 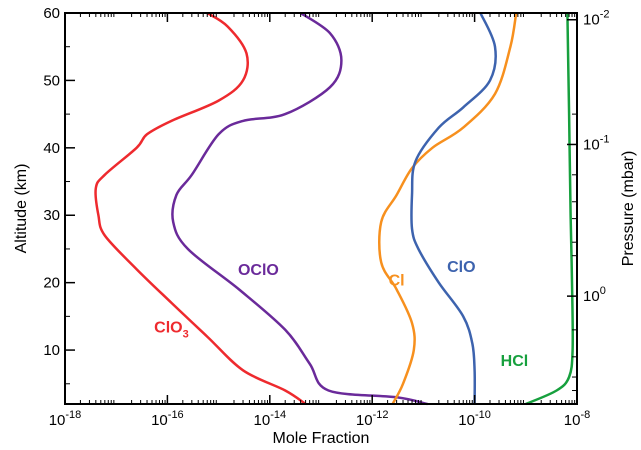 I want to click on y2-tick-label: 10⁻¹, so click(x=596, y=143).